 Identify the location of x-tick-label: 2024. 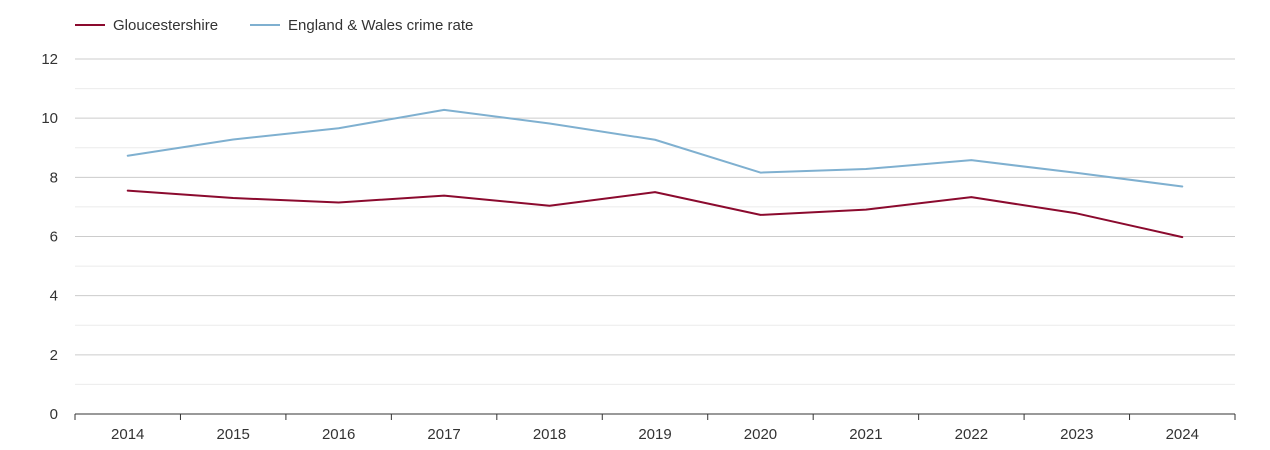
(1182, 434).